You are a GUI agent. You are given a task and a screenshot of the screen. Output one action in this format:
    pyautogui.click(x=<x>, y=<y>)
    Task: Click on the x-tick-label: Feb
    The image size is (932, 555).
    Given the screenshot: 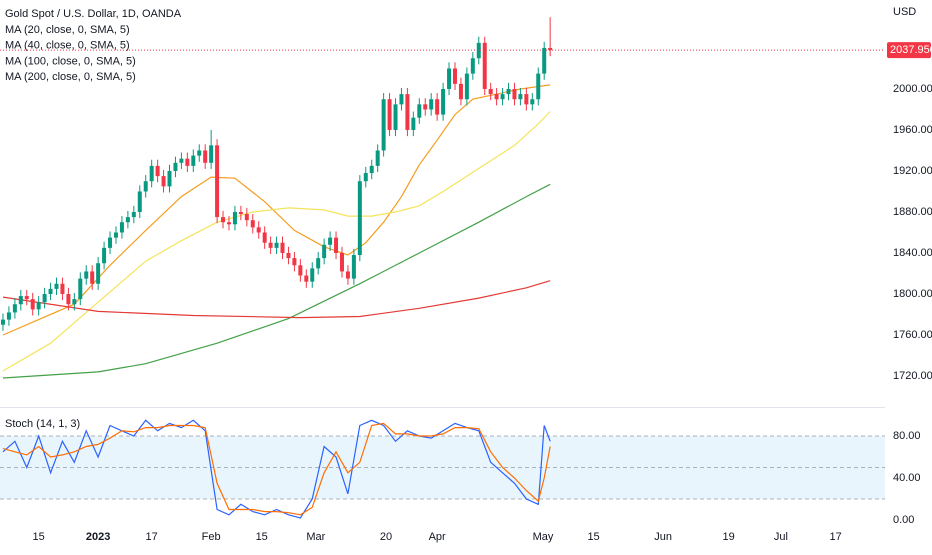 What is the action you would take?
    pyautogui.click(x=211, y=537)
    